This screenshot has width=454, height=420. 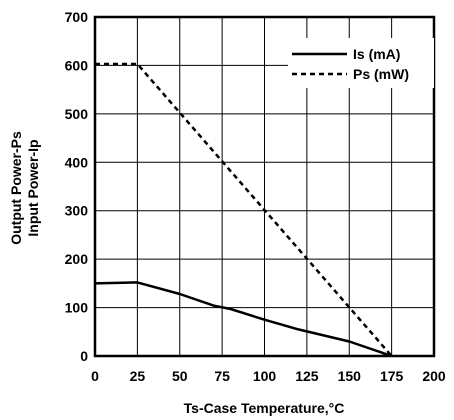 What do you see at coordinates (264, 408) in the screenshot?
I see `x-axis-title: Ts-Case Temperature,°C` at bounding box center [264, 408].